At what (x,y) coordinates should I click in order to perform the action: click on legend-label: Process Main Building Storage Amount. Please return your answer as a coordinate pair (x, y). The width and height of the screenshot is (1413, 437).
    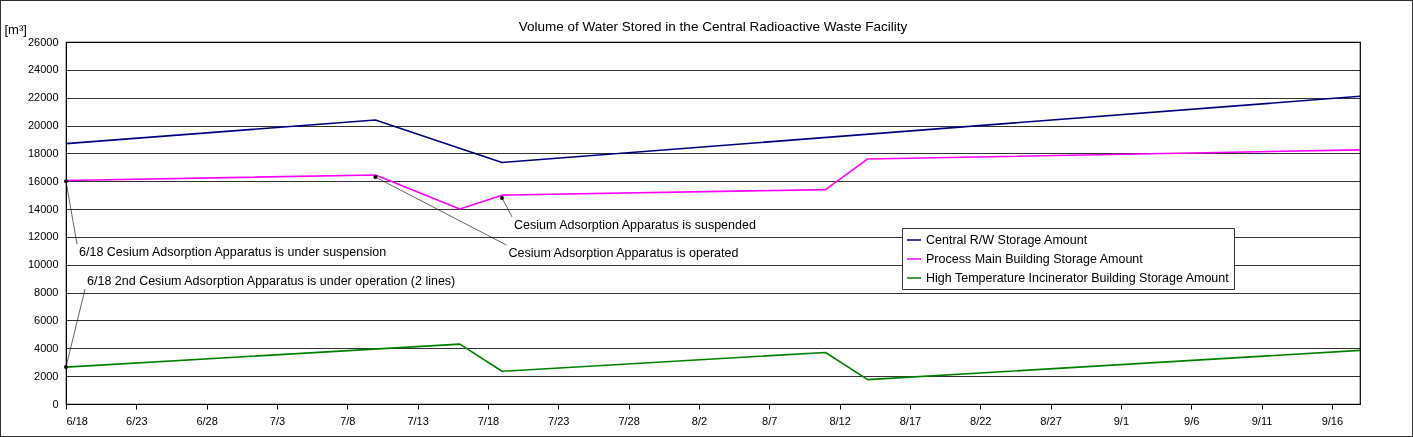
    Looking at the image, I should click on (1035, 259).